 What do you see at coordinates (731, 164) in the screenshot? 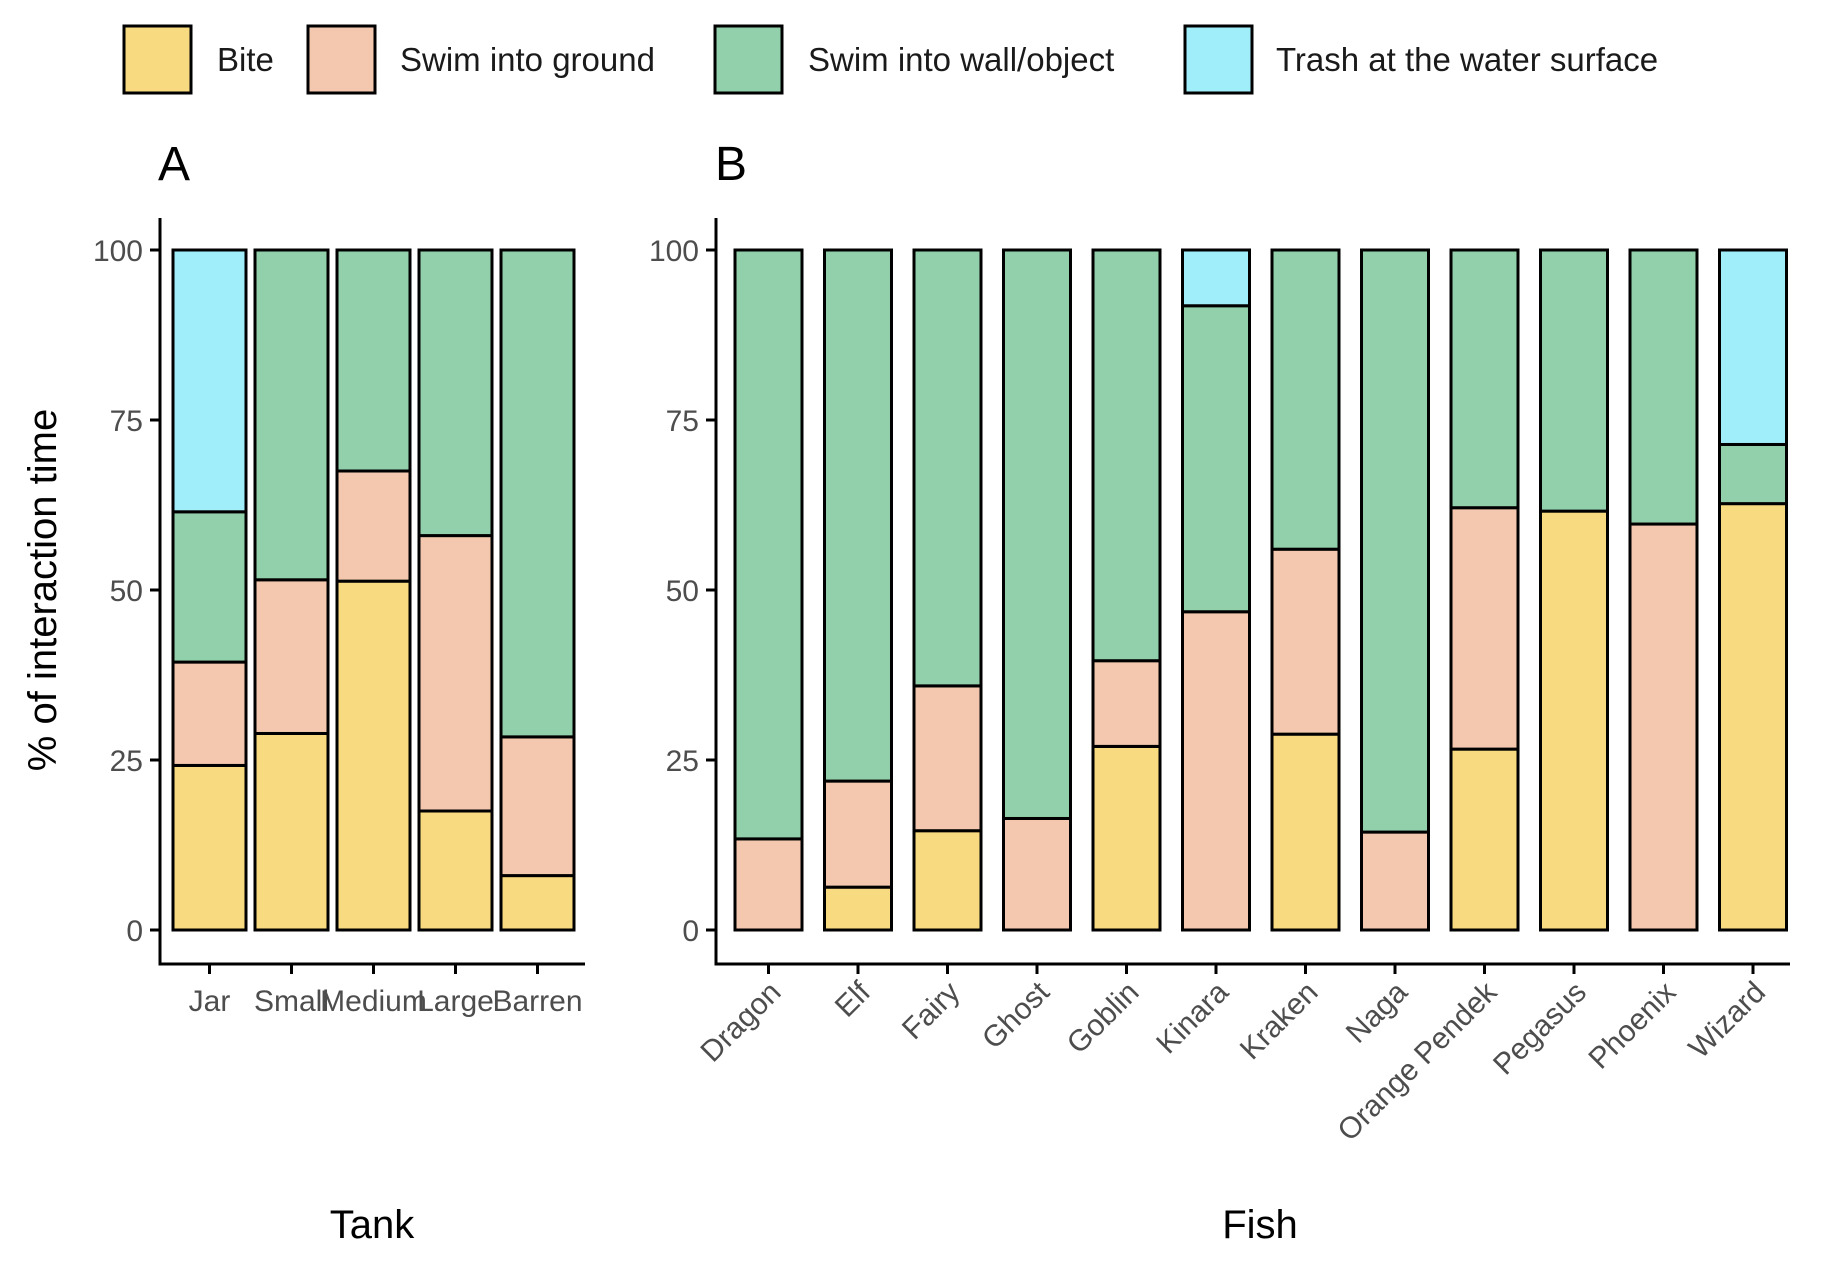
I see `panel-tag: B` at bounding box center [731, 164].